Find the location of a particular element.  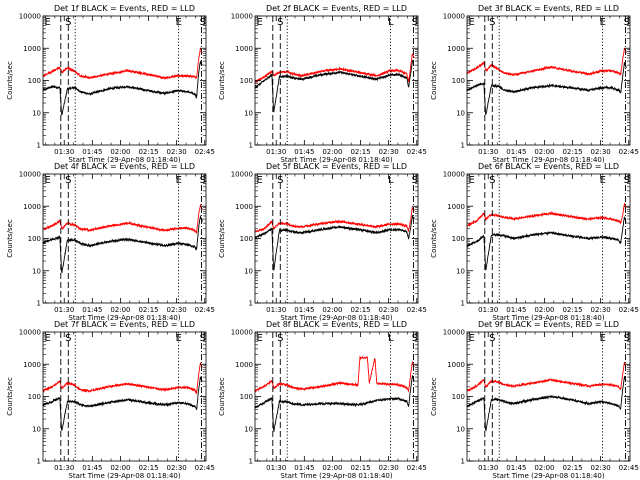

panel-title: Det 3f BLACK = Events, RED = LLD is located at coordinates (548, 8).